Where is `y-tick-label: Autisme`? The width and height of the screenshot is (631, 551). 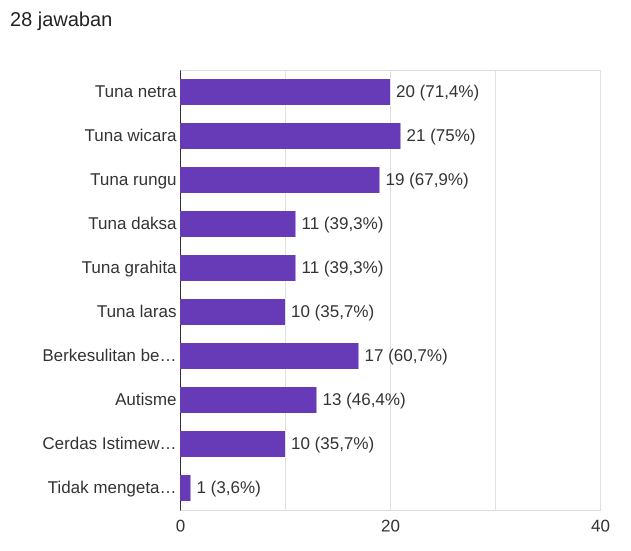 y-tick-label: Autisme is located at coordinates (145, 399).